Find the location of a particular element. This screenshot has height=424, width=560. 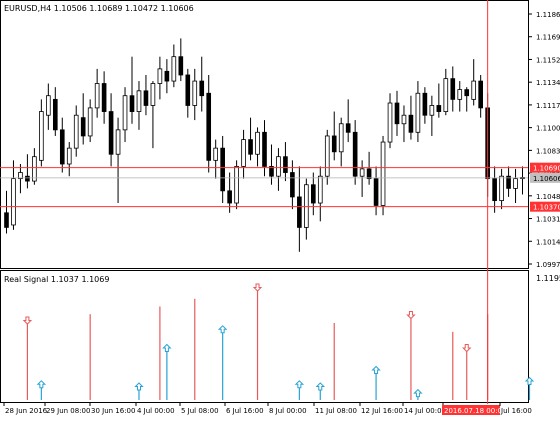

price-axis-label: 1.09975 is located at coordinates (548, 265).